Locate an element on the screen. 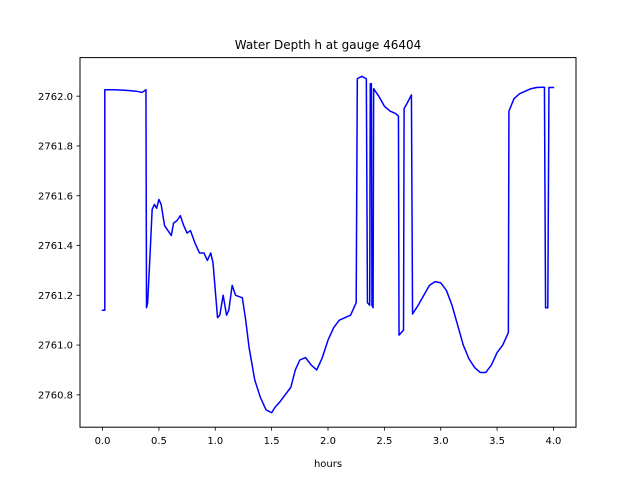 Image resolution: width=640 pixels, height=480 pixels. x-tick-label: 1.0 is located at coordinates (215, 441).